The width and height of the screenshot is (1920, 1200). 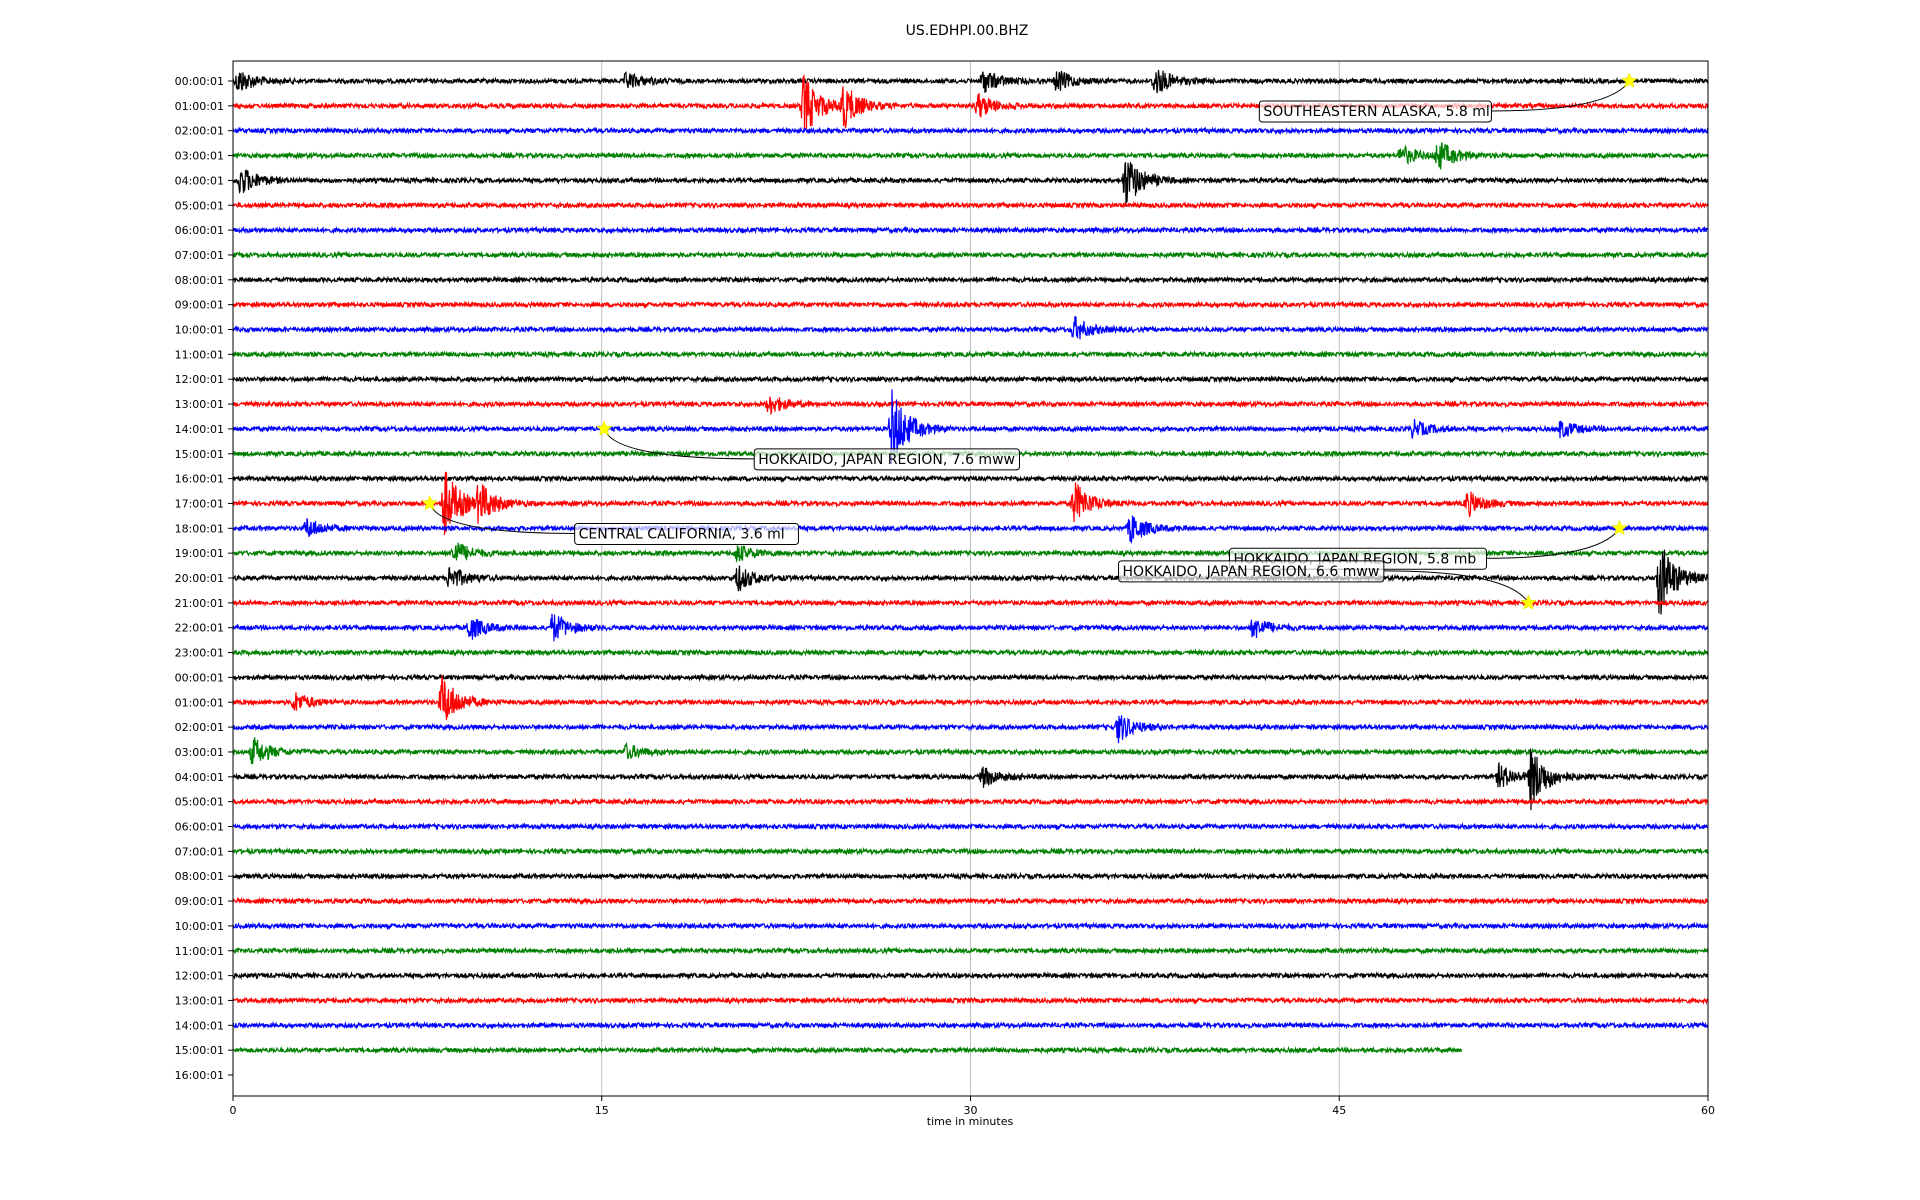 I want to click on y-tick-label: 19:00:01, so click(x=199, y=553).